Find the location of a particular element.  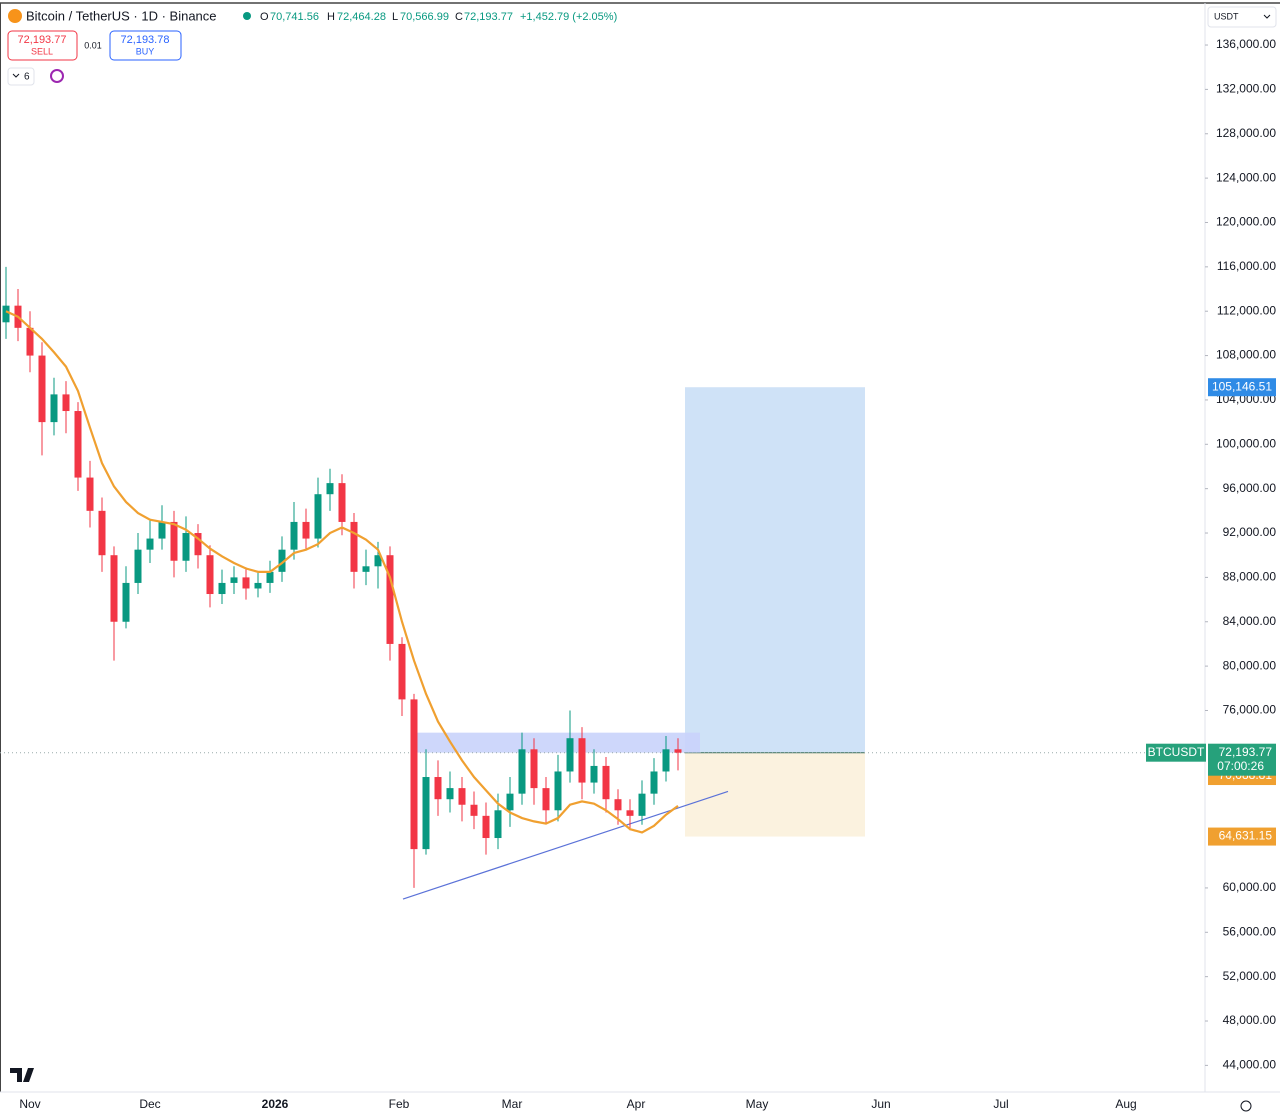

y-tick-label: 88,000.00 is located at coordinates (1250, 577).